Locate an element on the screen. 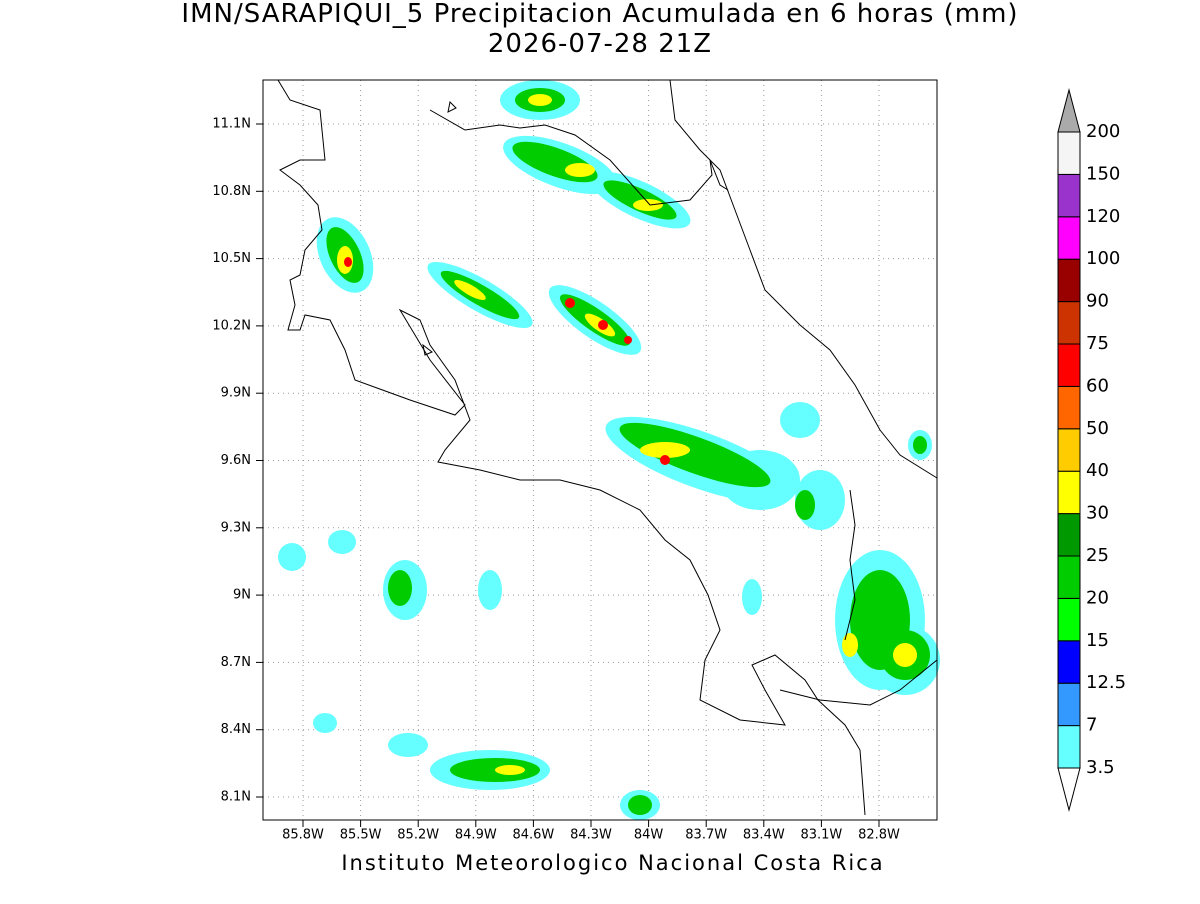 This screenshot has height=904, width=1200. colorbar-label: 12.5 is located at coordinates (1106, 682).